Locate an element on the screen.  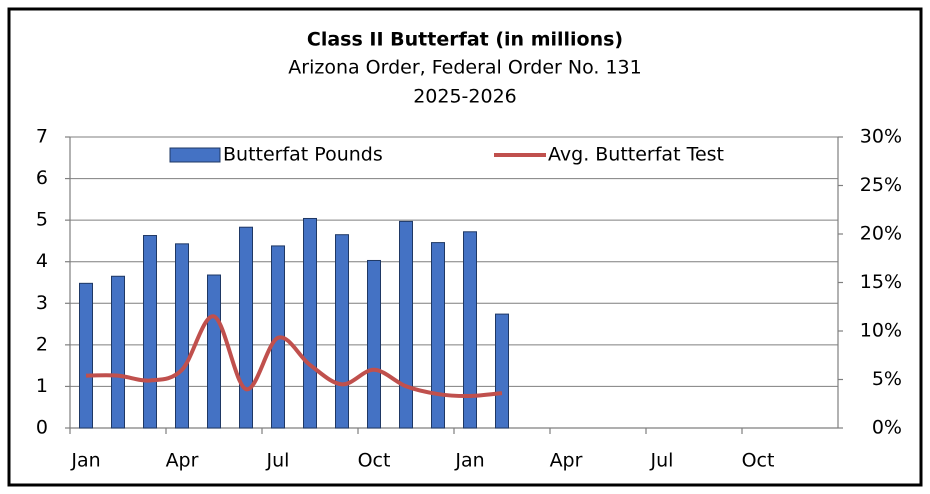
legend-label: Butterfat Pounds is located at coordinates (303, 155).